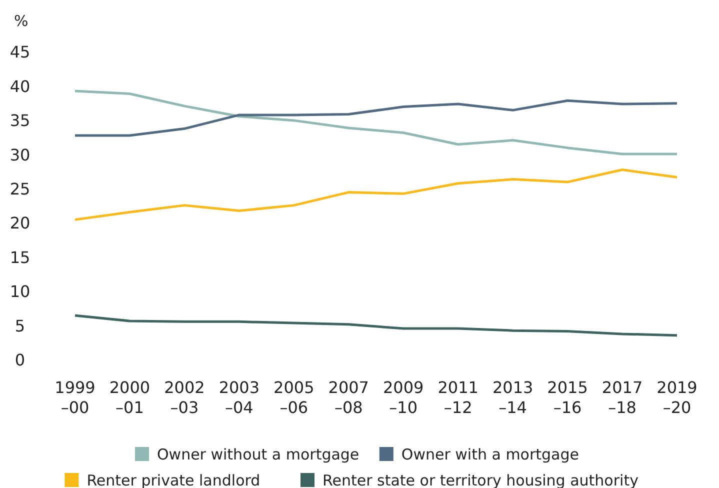 The height and width of the screenshot is (488, 719). I want to click on legend-label: Renter private landlord, so click(173, 479).